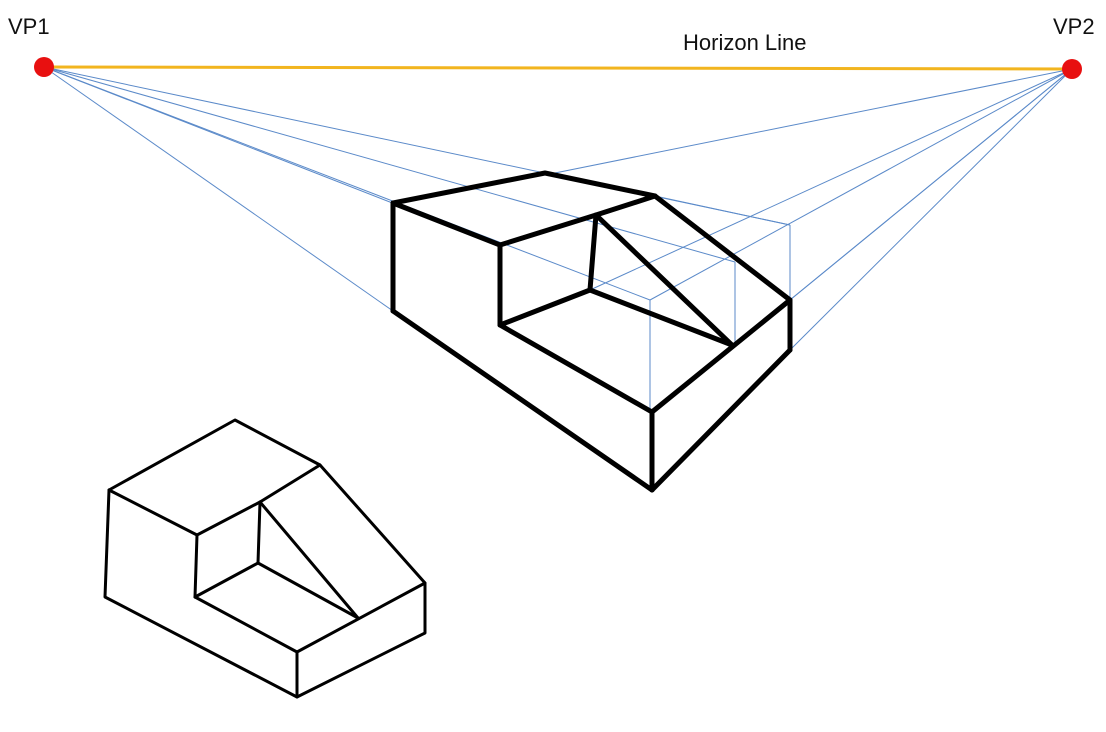  I want to click on vp2-label: VP2, so click(1074, 26).